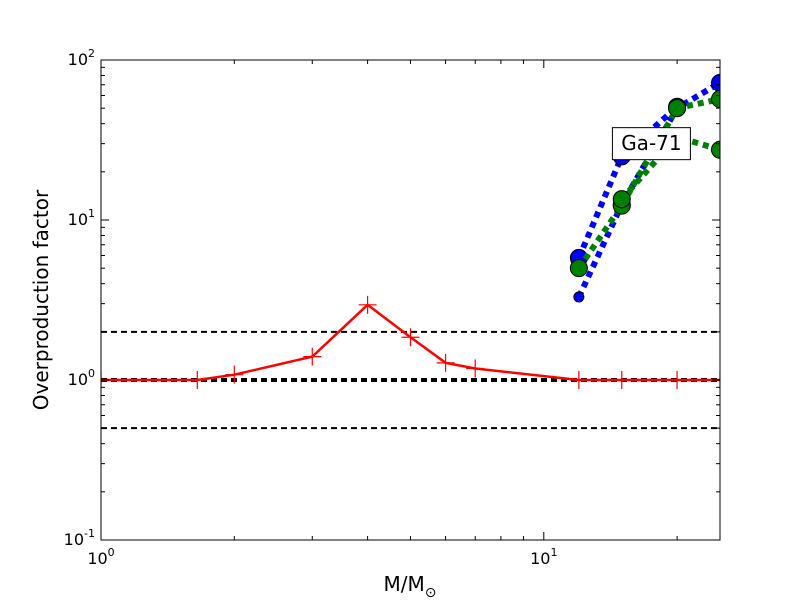  What do you see at coordinates (81, 378) in the screenshot?
I see `y-tick-label: 10⁰` at bounding box center [81, 378].